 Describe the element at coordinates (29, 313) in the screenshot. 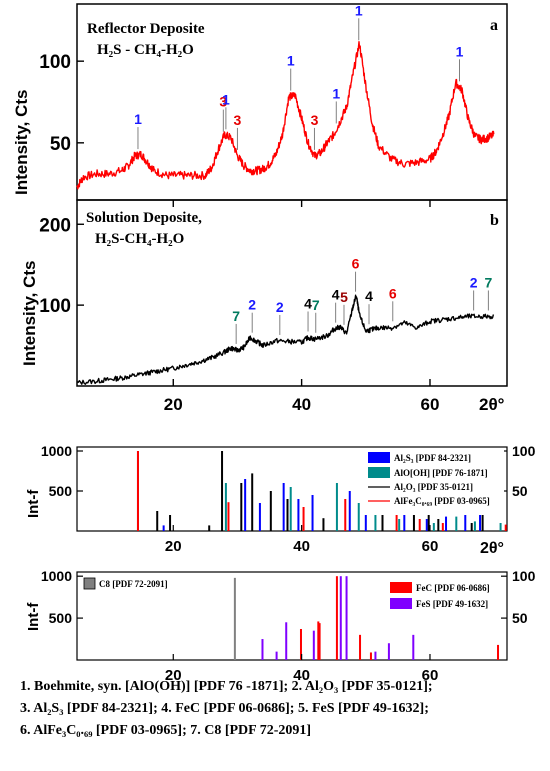

I see `panel-b-y-axis-label: Intensity, Cts` at that location.